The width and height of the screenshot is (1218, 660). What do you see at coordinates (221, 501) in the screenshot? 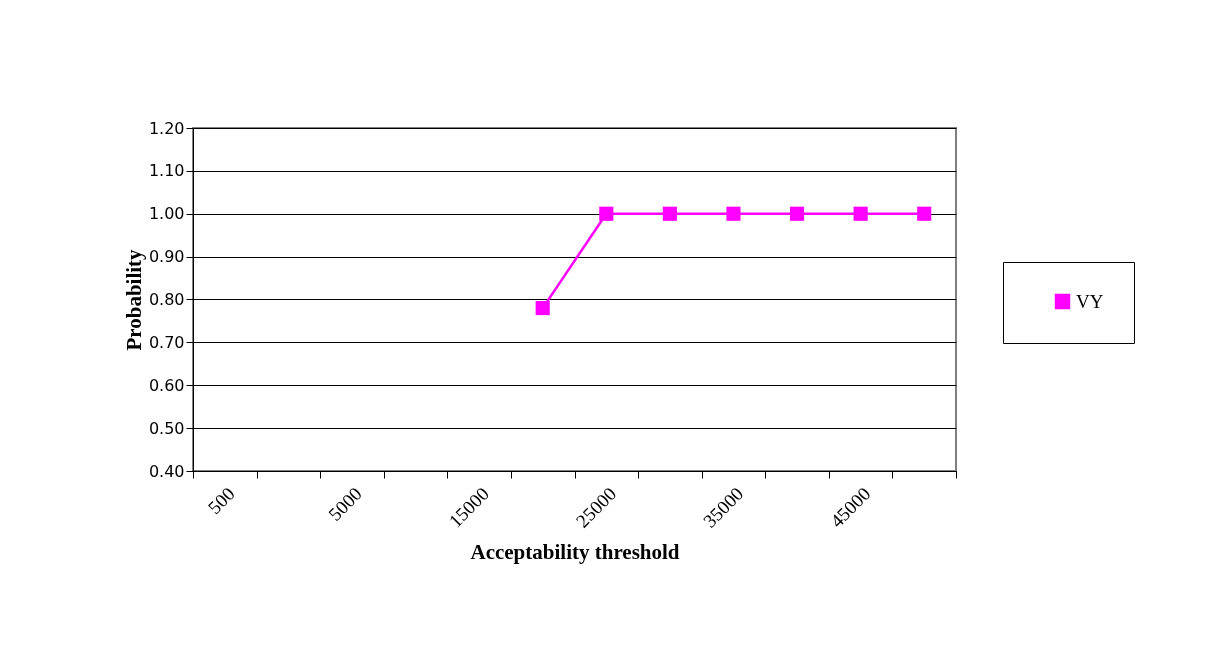
I see `x-tick-label: 500` at bounding box center [221, 501].